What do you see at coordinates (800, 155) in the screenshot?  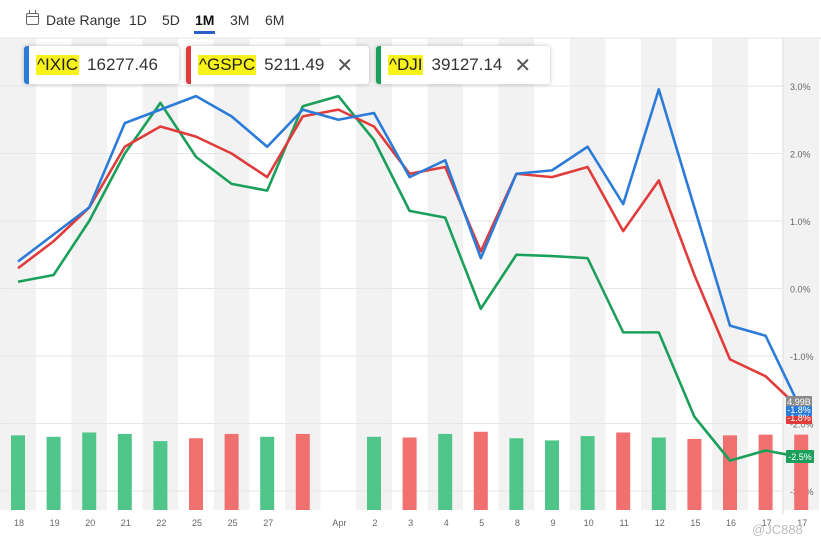 I see `y-tick-label: 2.0%` at bounding box center [800, 155].